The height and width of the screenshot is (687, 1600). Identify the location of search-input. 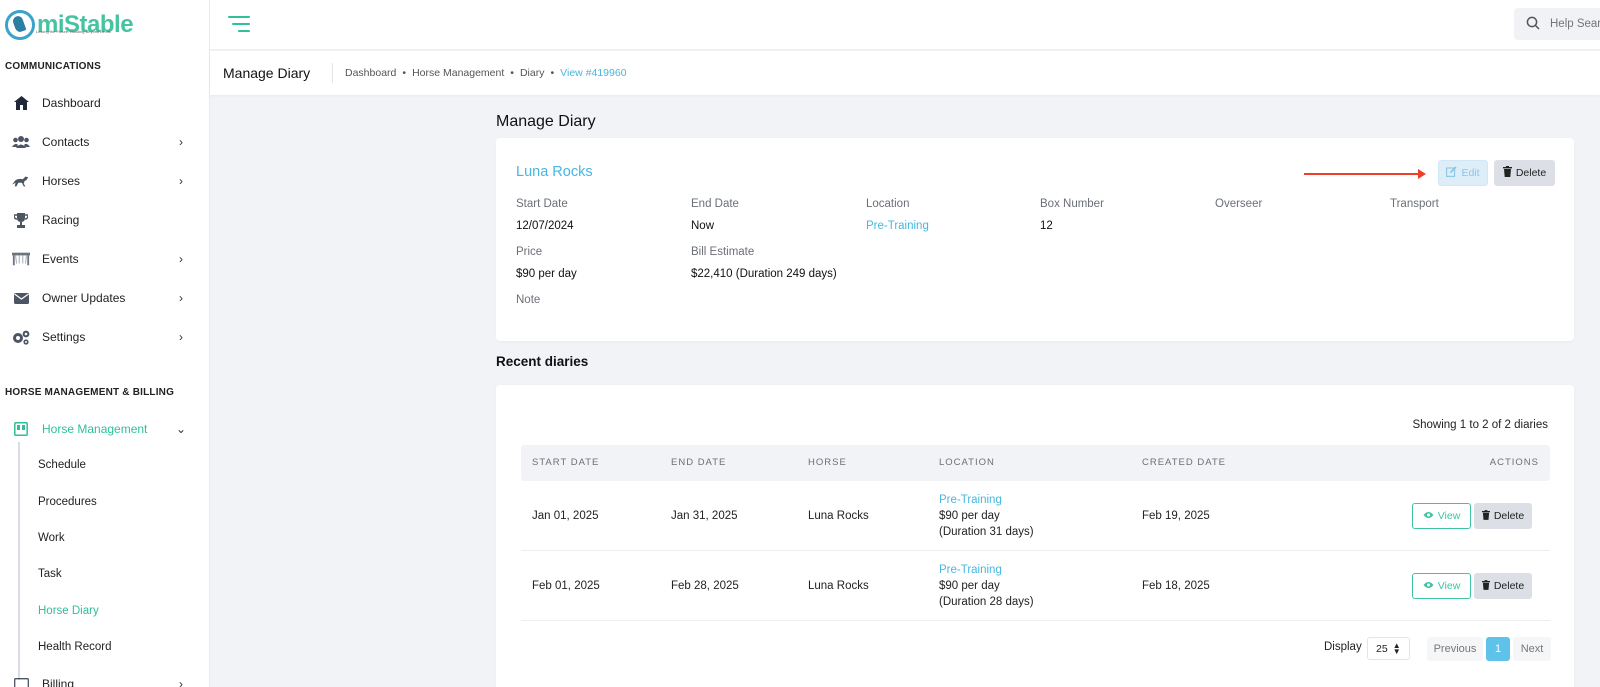
(1575, 24).